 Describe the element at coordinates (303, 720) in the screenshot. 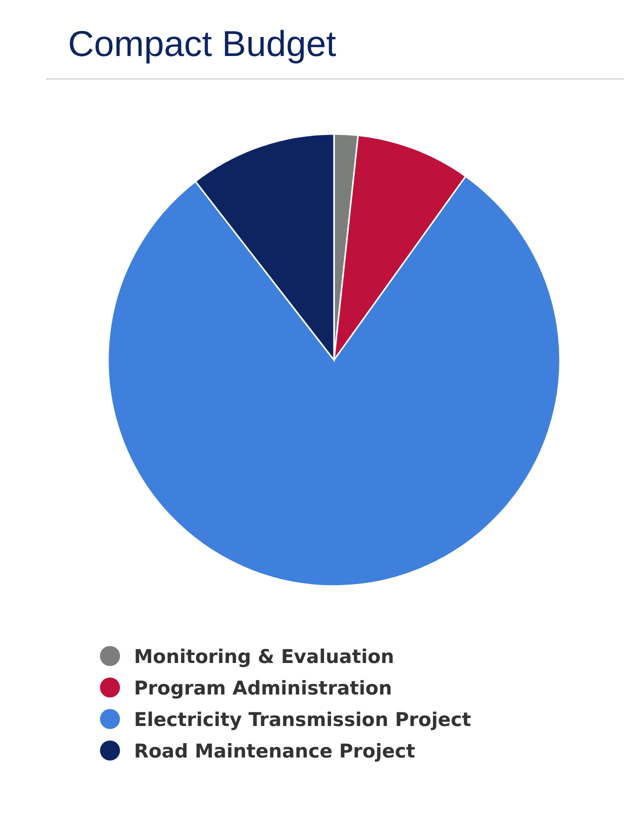

I see `legend-label: Electricity Transmission Project` at that location.